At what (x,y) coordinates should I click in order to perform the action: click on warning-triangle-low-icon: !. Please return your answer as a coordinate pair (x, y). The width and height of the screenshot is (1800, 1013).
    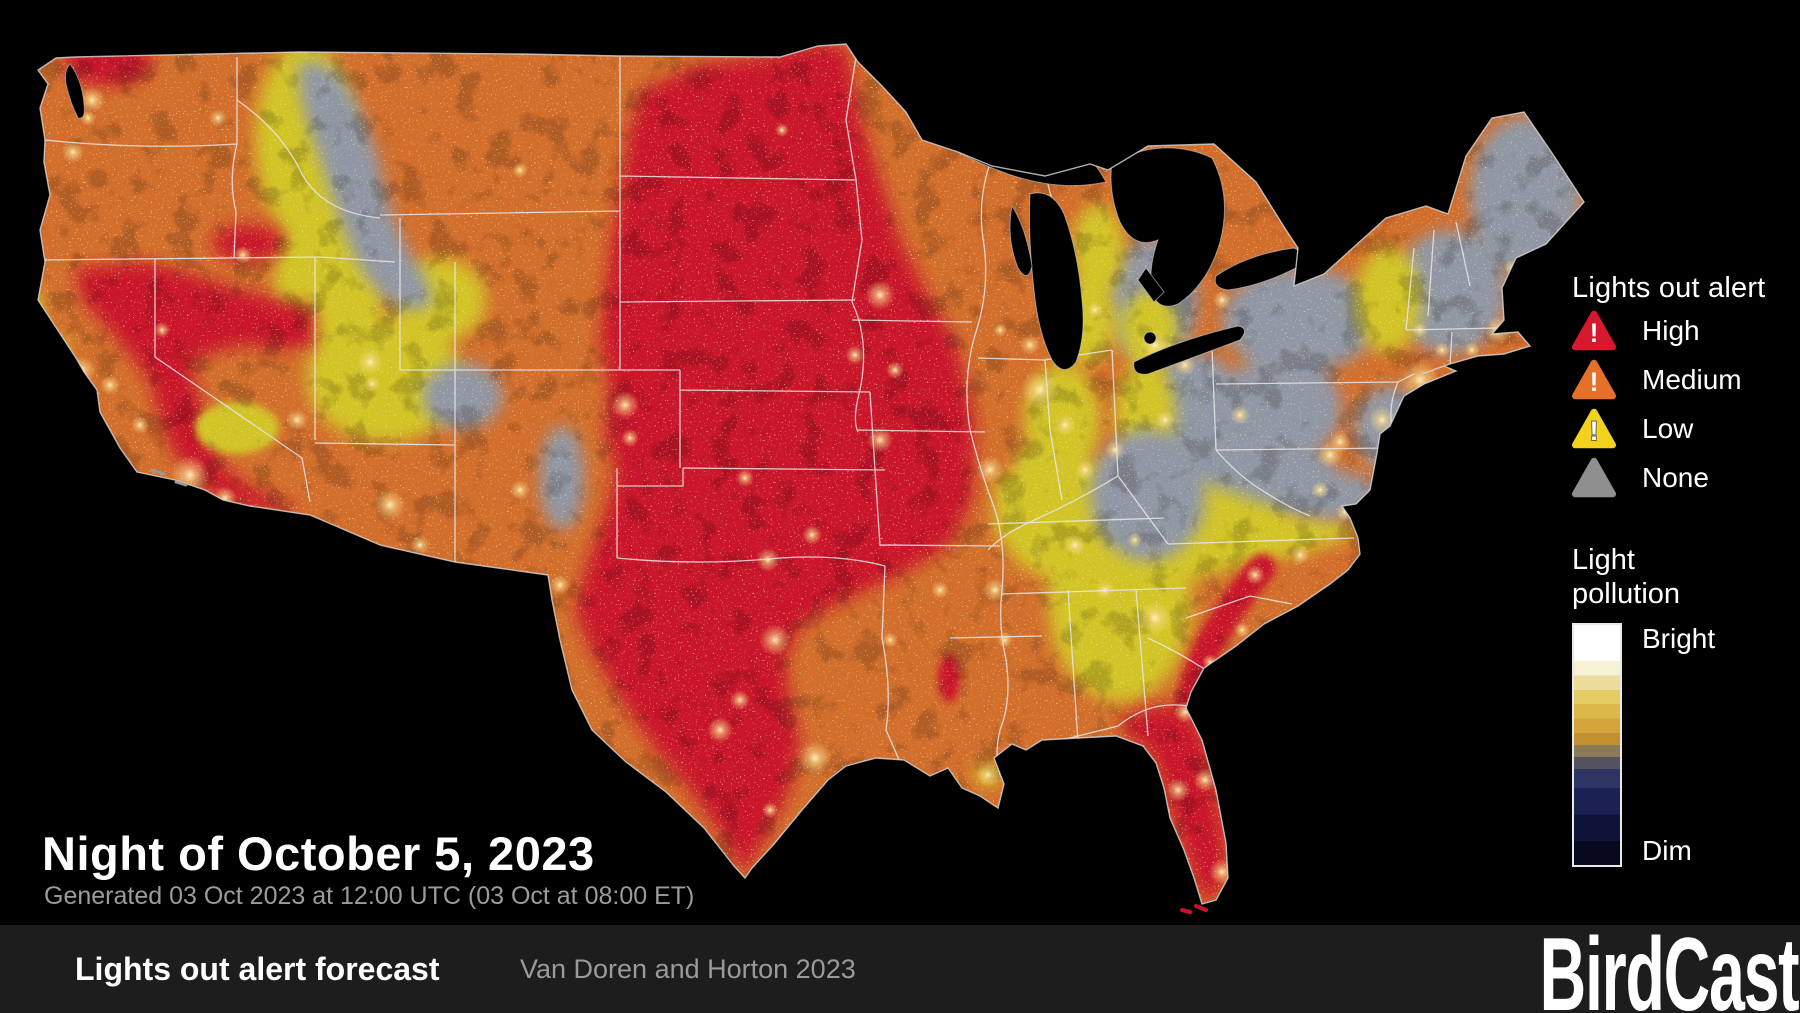
    Looking at the image, I should click on (1594, 428).